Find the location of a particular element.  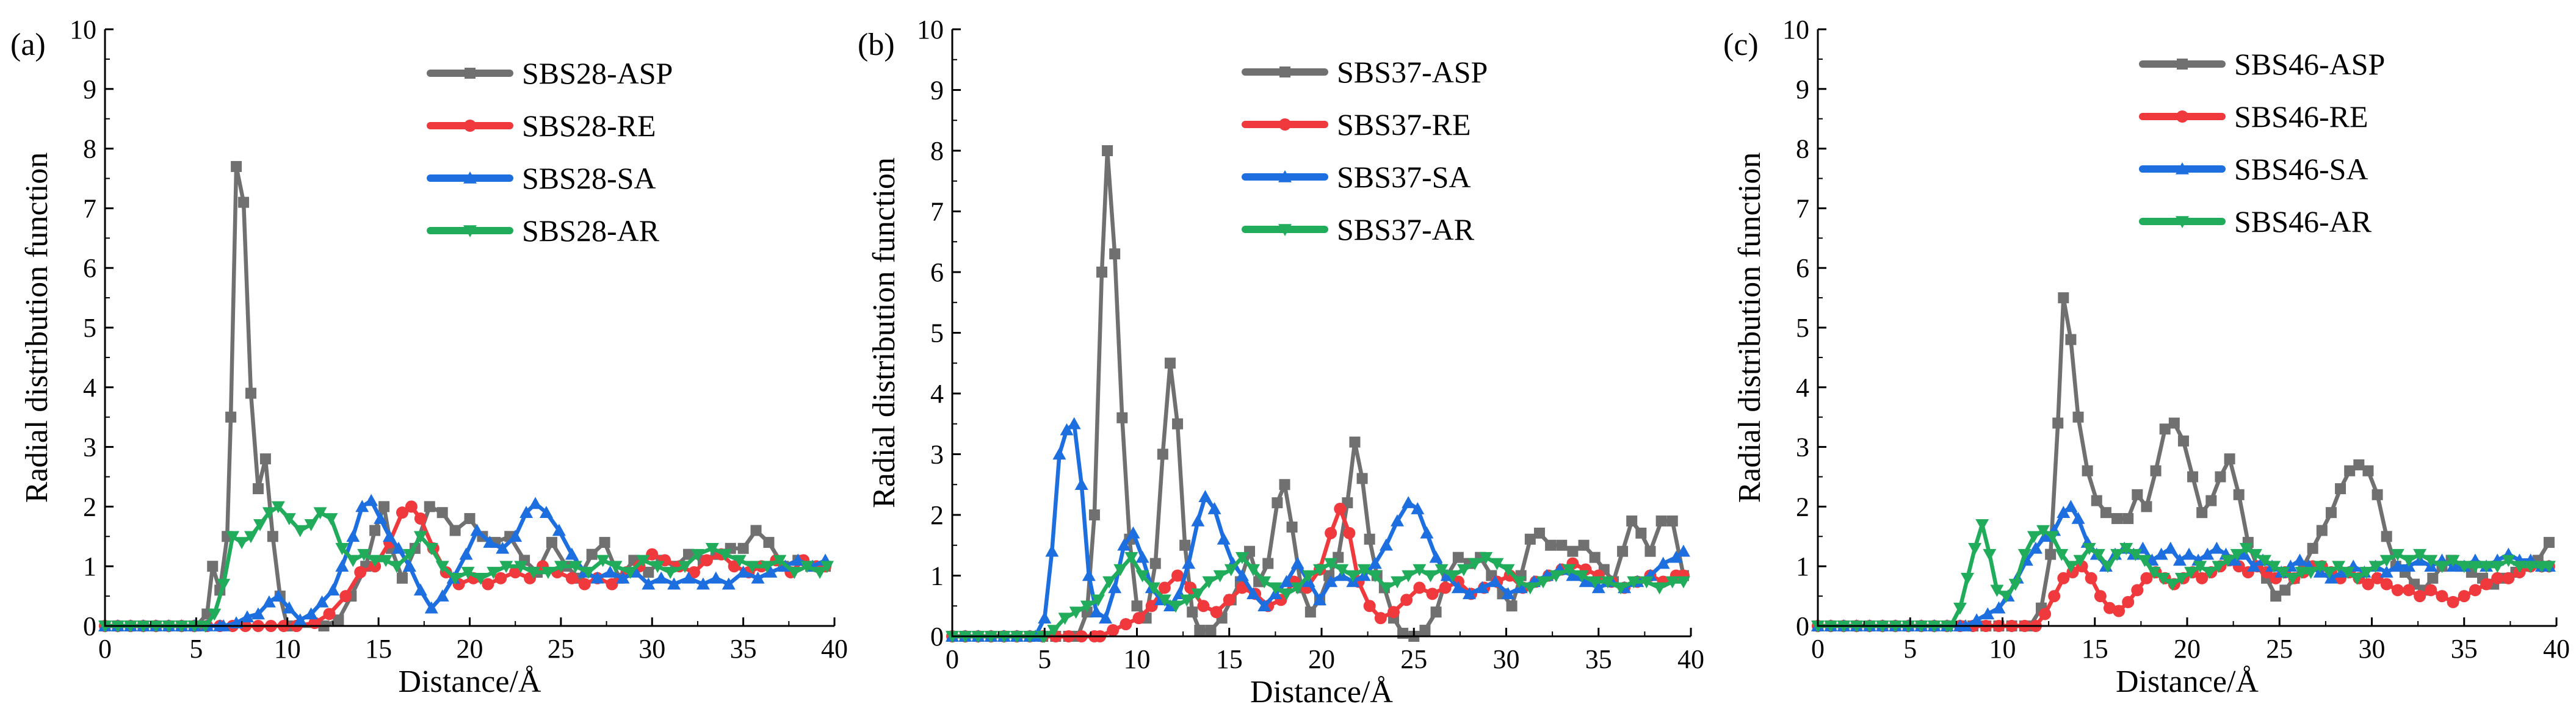

legend-item-sa: SBS46-SA is located at coordinates (2253, 169).